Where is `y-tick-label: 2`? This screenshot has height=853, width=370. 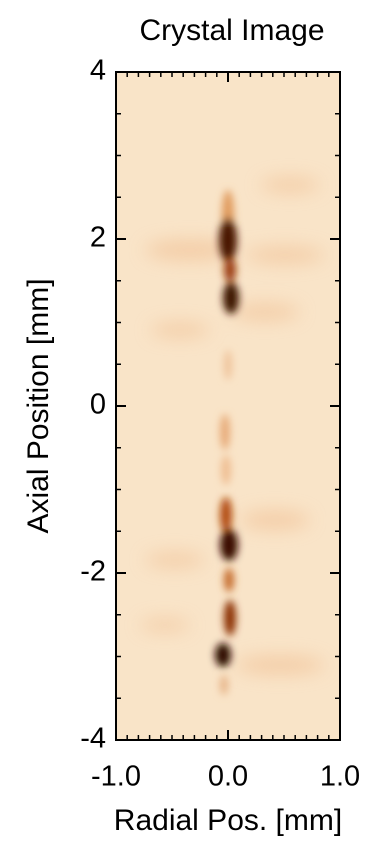 y-tick-label: 2 is located at coordinates (98, 238).